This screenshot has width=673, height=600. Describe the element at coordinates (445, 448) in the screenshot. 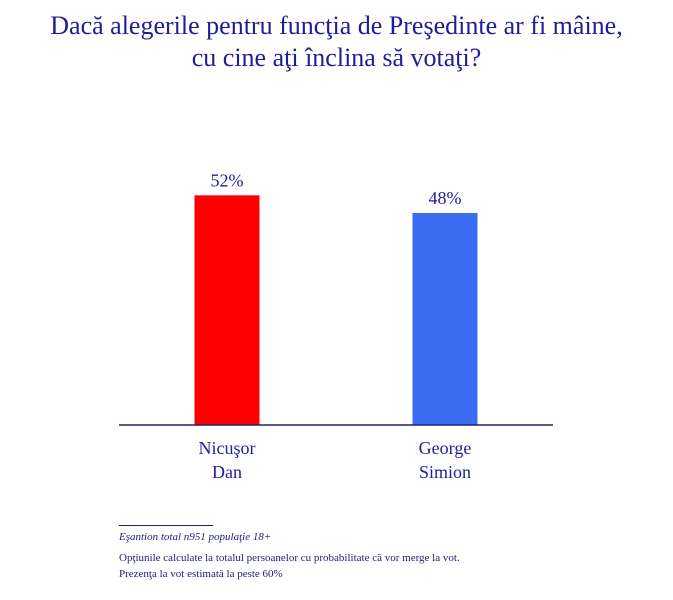

I see `category-label-2-line-1: George` at that location.